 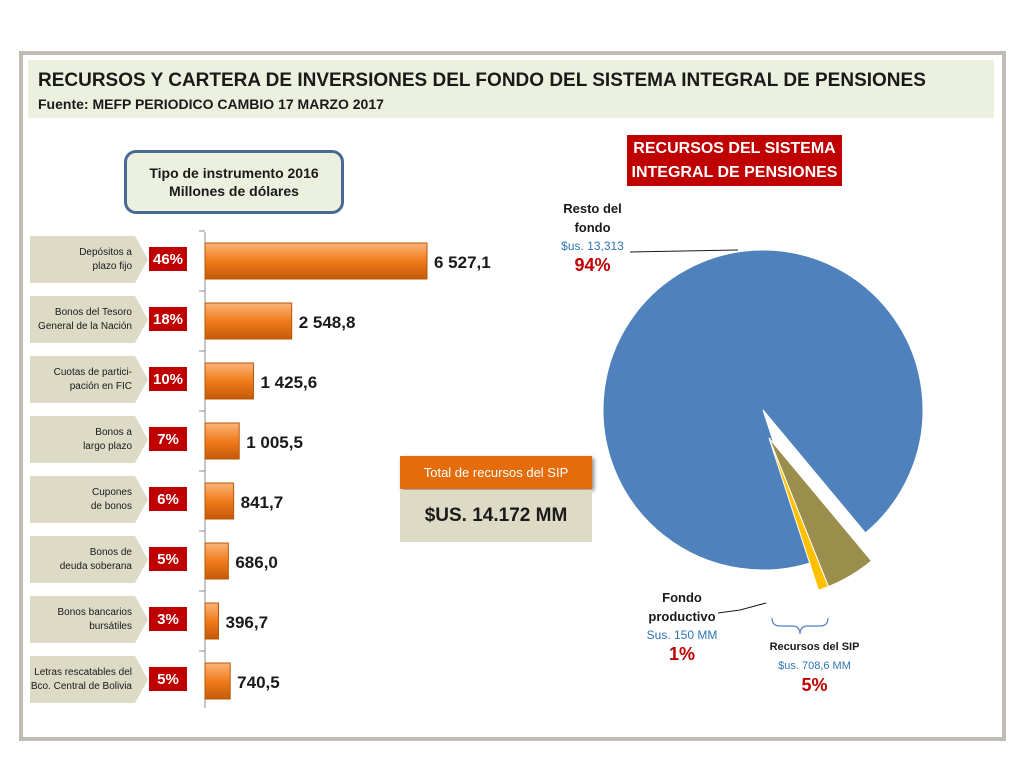 I want to click on pie-label-resto: Resto del fondo $us. 13,313 94%, so click(x=592, y=237).